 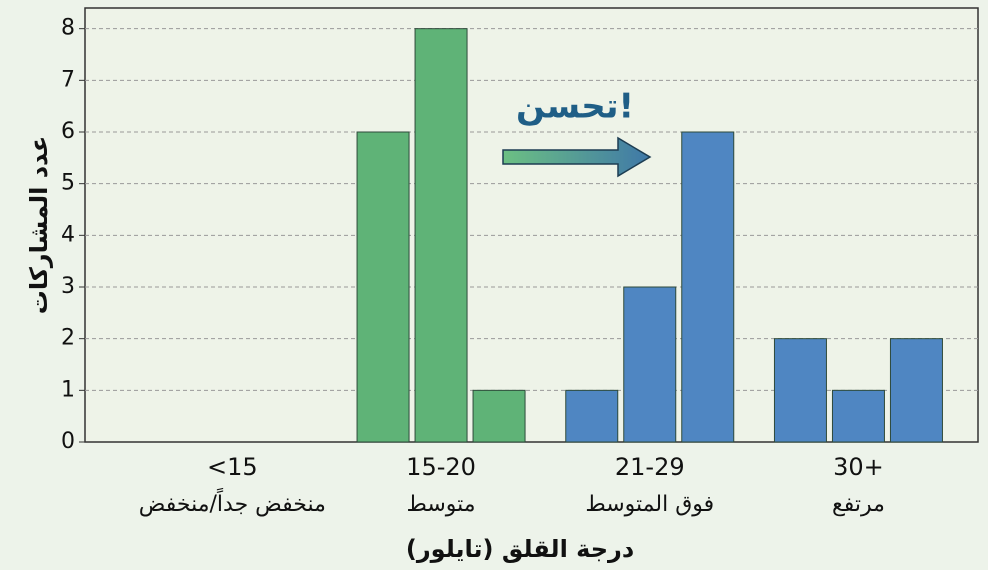 I want to click on y-tick-label: 4, so click(x=68, y=234).